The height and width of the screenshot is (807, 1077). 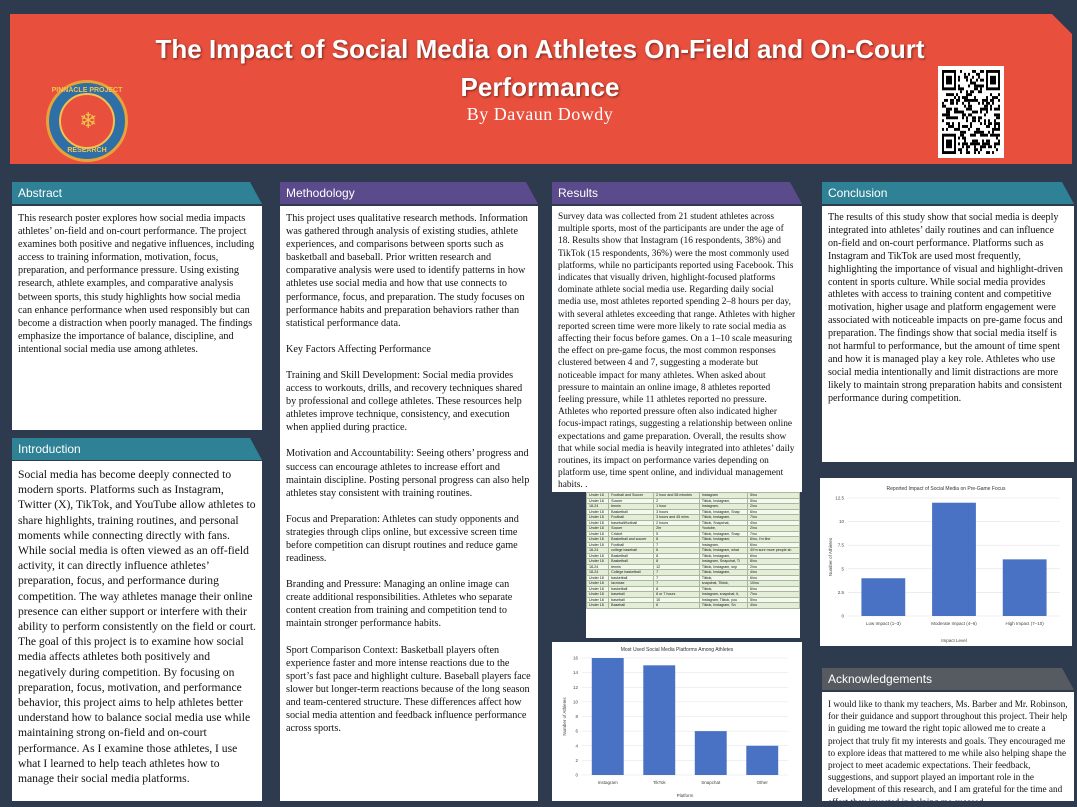 What do you see at coordinates (773, 495) in the screenshot?
I see `table-cell: 5/no` at bounding box center [773, 495].